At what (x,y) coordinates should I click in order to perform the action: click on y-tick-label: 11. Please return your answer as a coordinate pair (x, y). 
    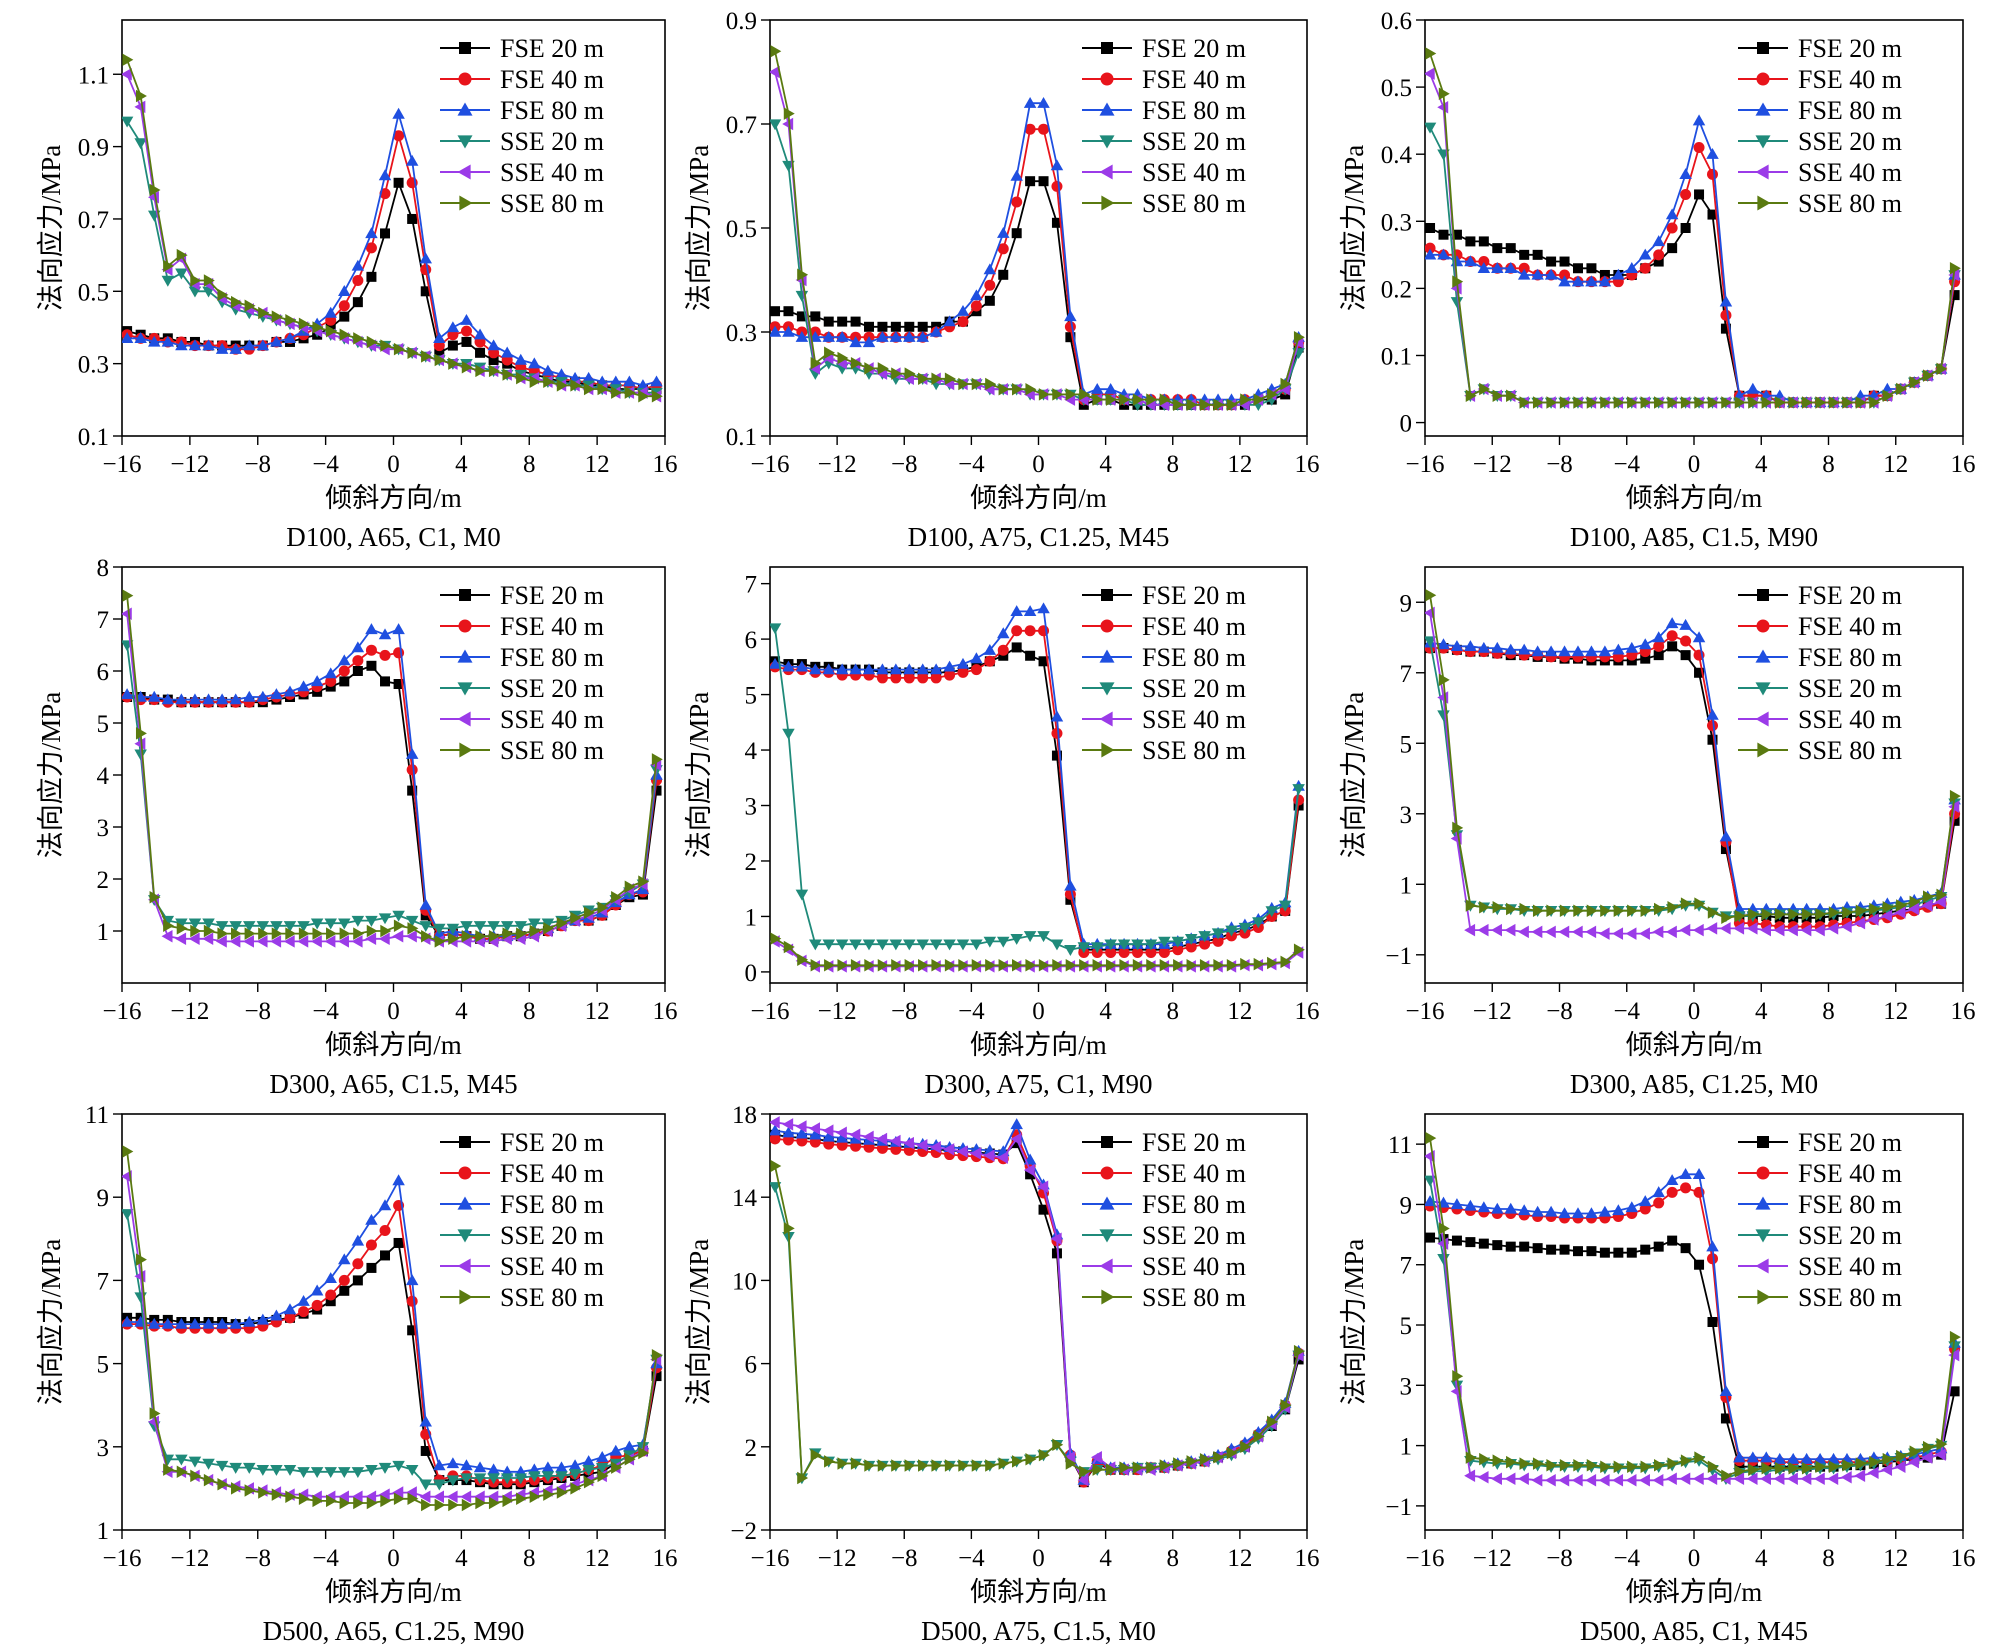
    Looking at the image, I should click on (1400, 1145).